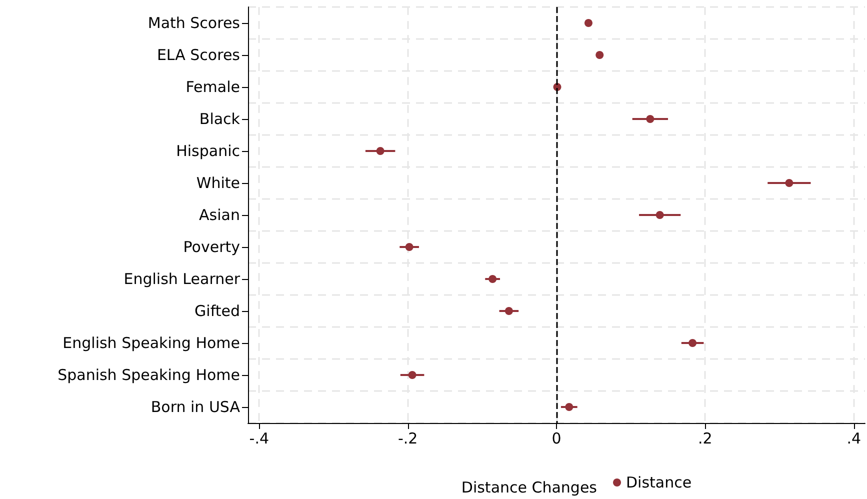 The height and width of the screenshot is (499, 867). Describe the element at coordinates (213, 87) in the screenshot. I see `y-tick-label: Female` at that location.